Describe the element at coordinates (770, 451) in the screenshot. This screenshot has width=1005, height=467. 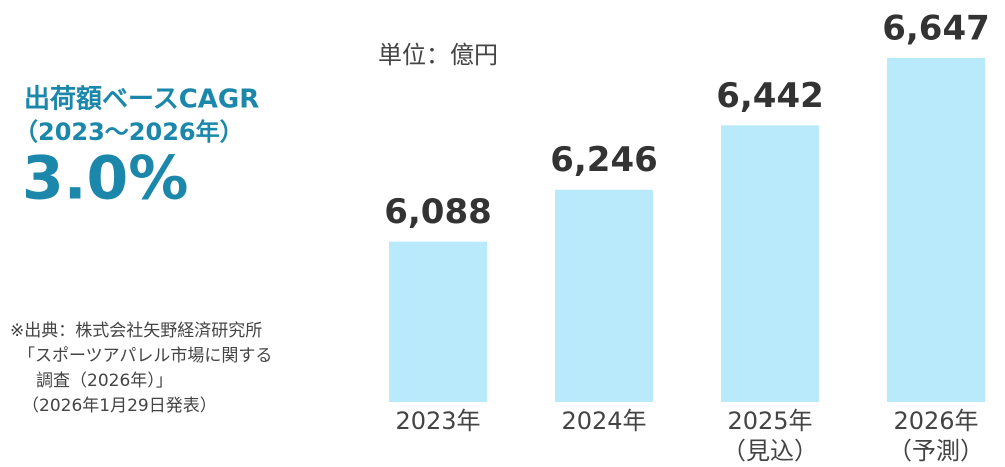
I see `x-tick-label: （見込）` at that location.